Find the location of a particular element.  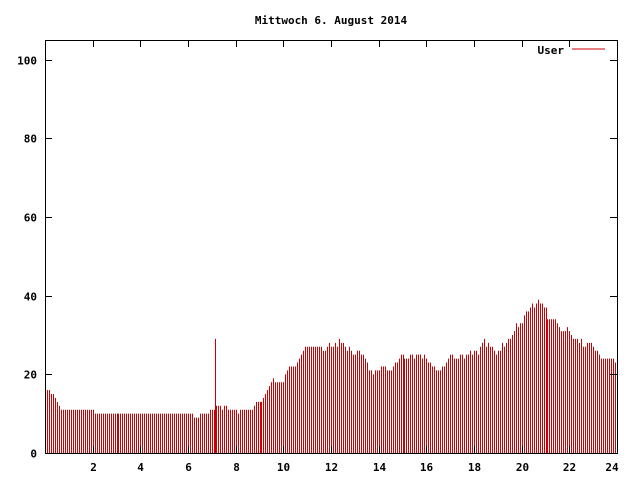

x-tick-label: 12 is located at coordinates (331, 467).